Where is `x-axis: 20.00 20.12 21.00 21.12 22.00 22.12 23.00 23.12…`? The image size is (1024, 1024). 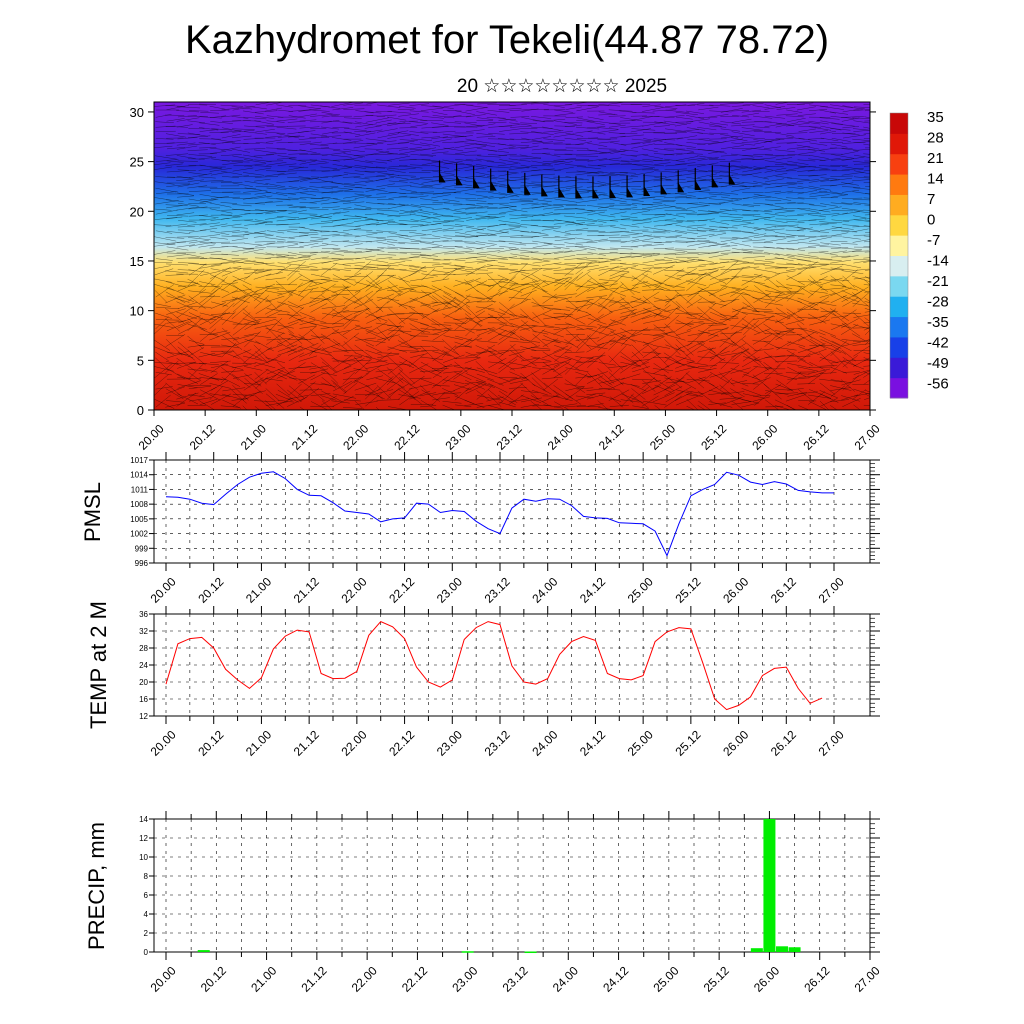 x-axis: 20.00 20.12 21.00 21.12 22.00 22.12 23.00 23.12… is located at coordinates (509, 431).